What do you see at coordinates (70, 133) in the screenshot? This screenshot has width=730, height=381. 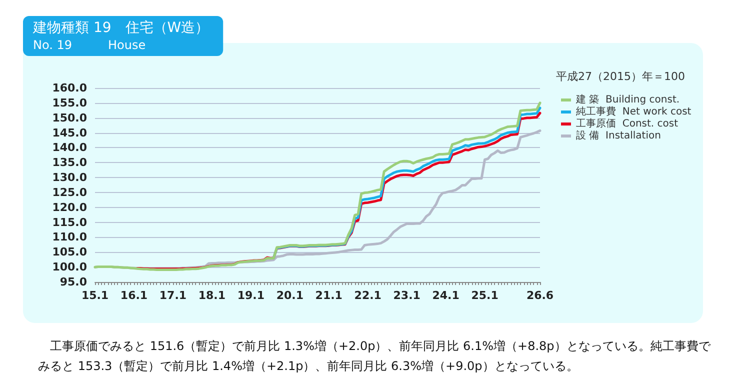 I see `y-tick-label: 145.0` at bounding box center [70, 133].